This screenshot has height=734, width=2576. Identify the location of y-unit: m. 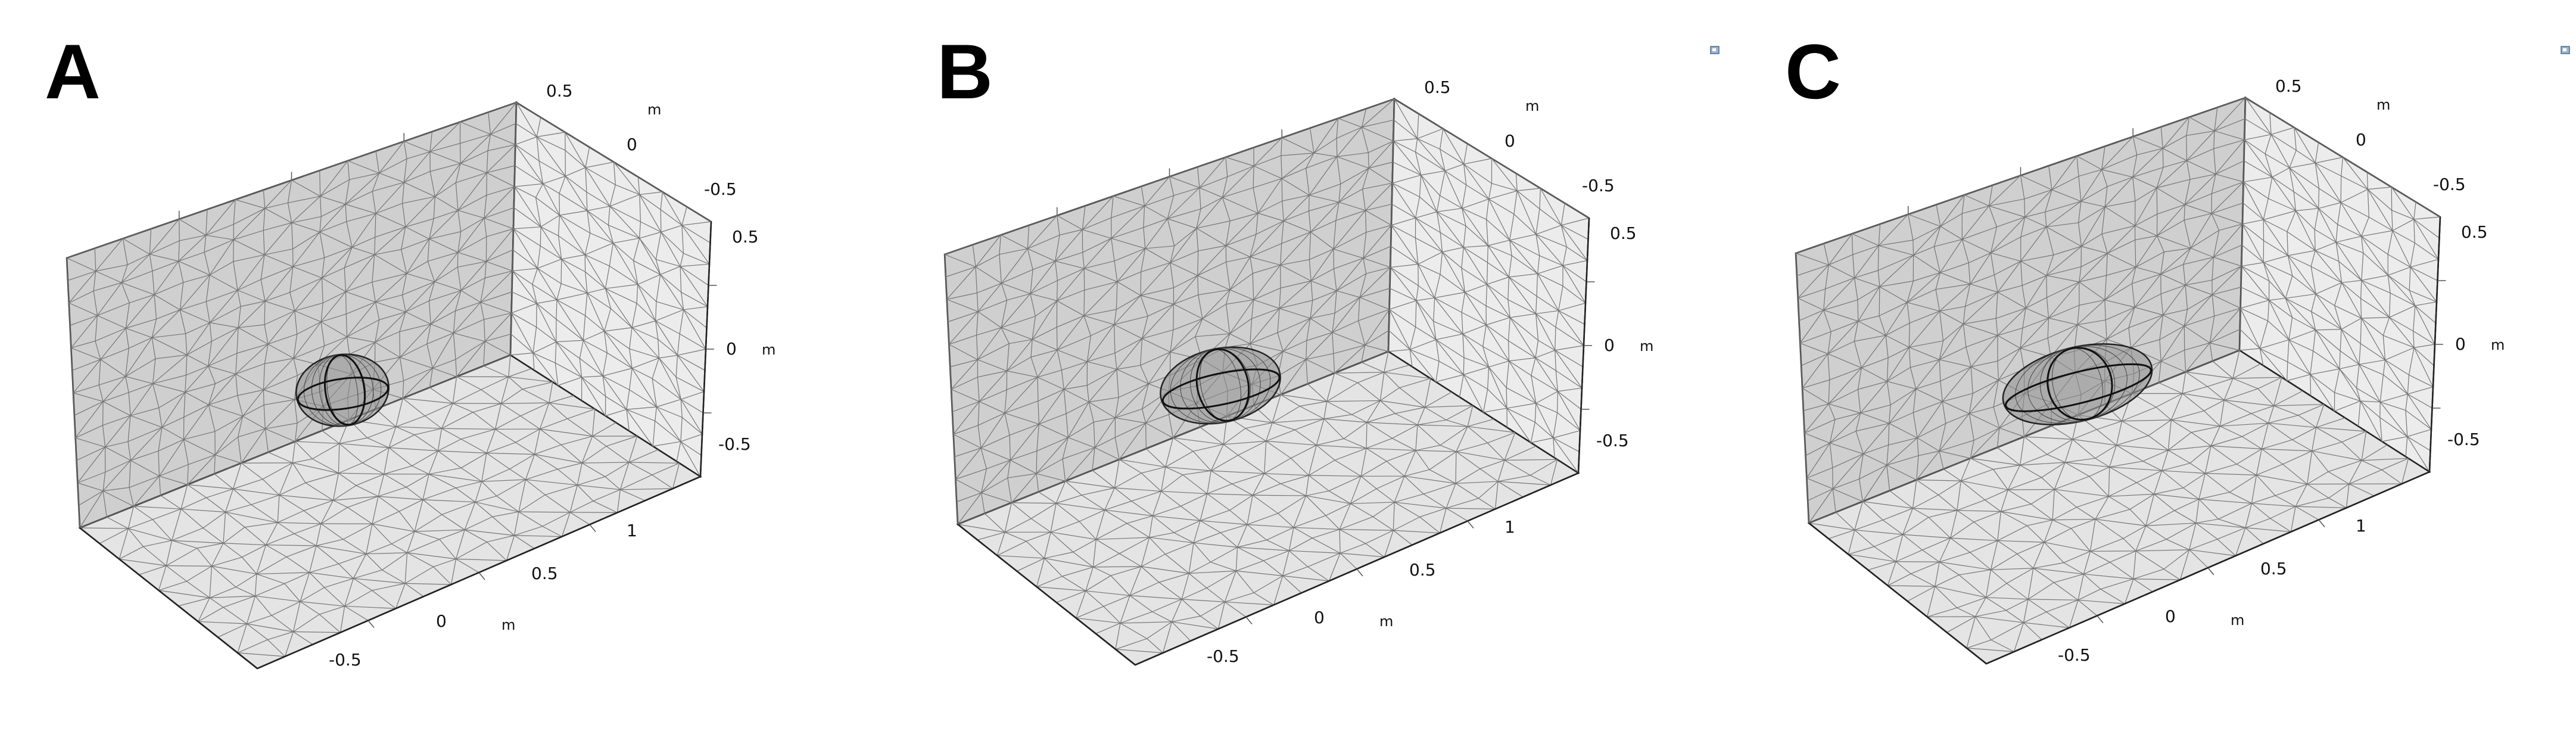
(2498, 345).